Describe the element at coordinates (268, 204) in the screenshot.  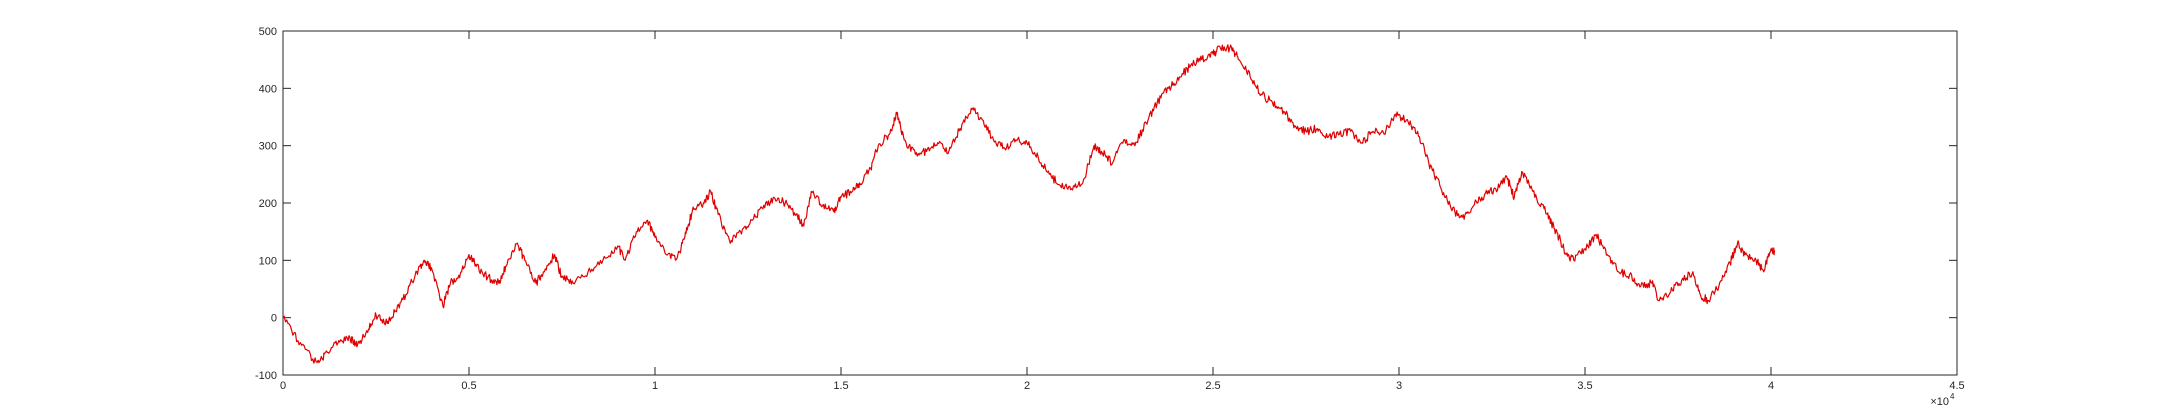
I see `y-tick-label: 200` at that location.